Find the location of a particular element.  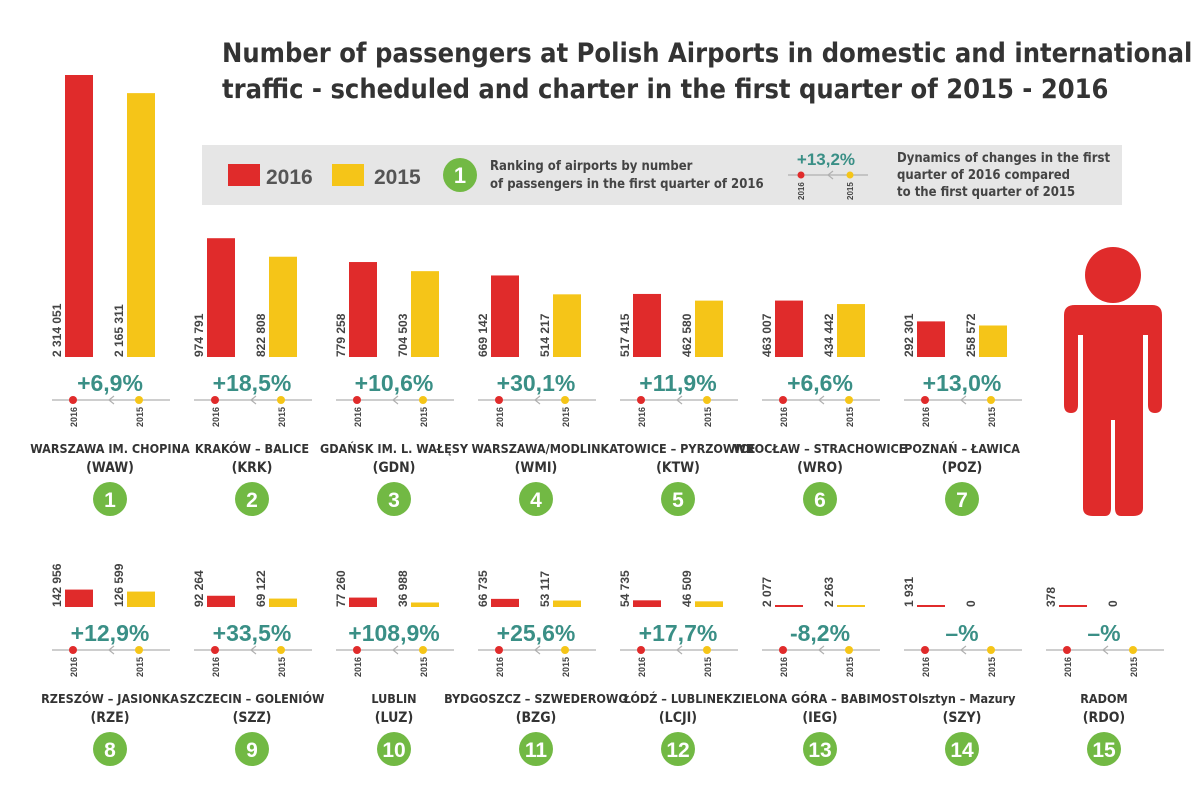

legend-label-2015: 2015 is located at coordinates (397, 177).